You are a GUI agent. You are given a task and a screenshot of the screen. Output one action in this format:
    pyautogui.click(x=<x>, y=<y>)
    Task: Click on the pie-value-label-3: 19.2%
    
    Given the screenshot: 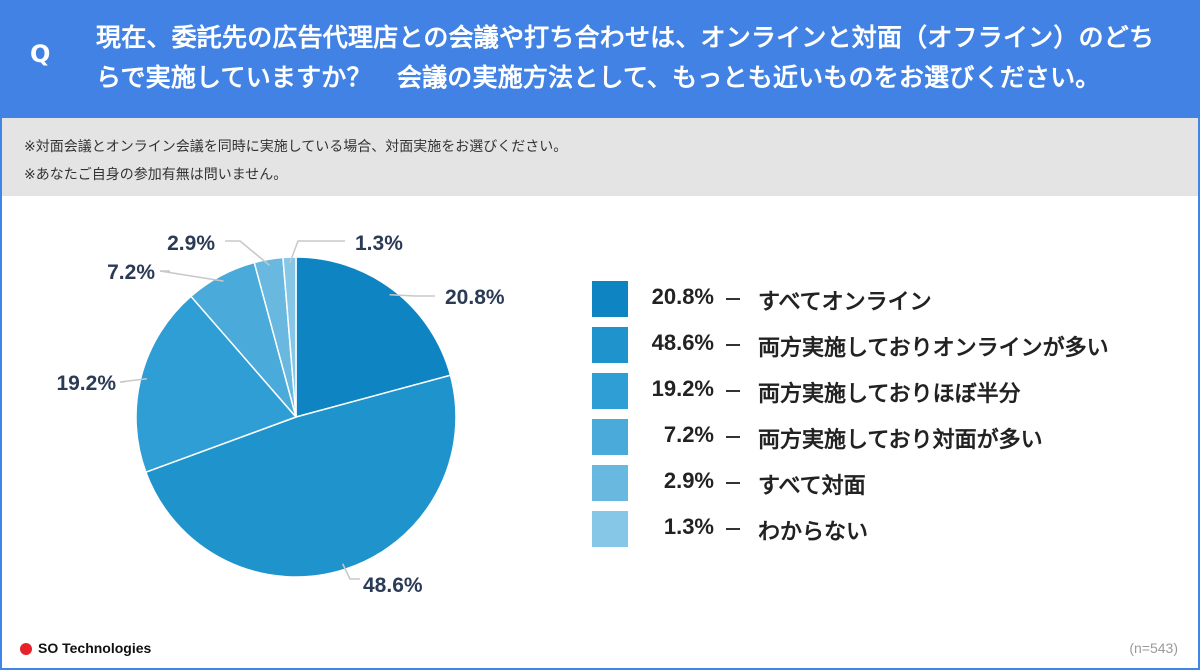 What is the action you would take?
    pyautogui.click(x=86, y=383)
    